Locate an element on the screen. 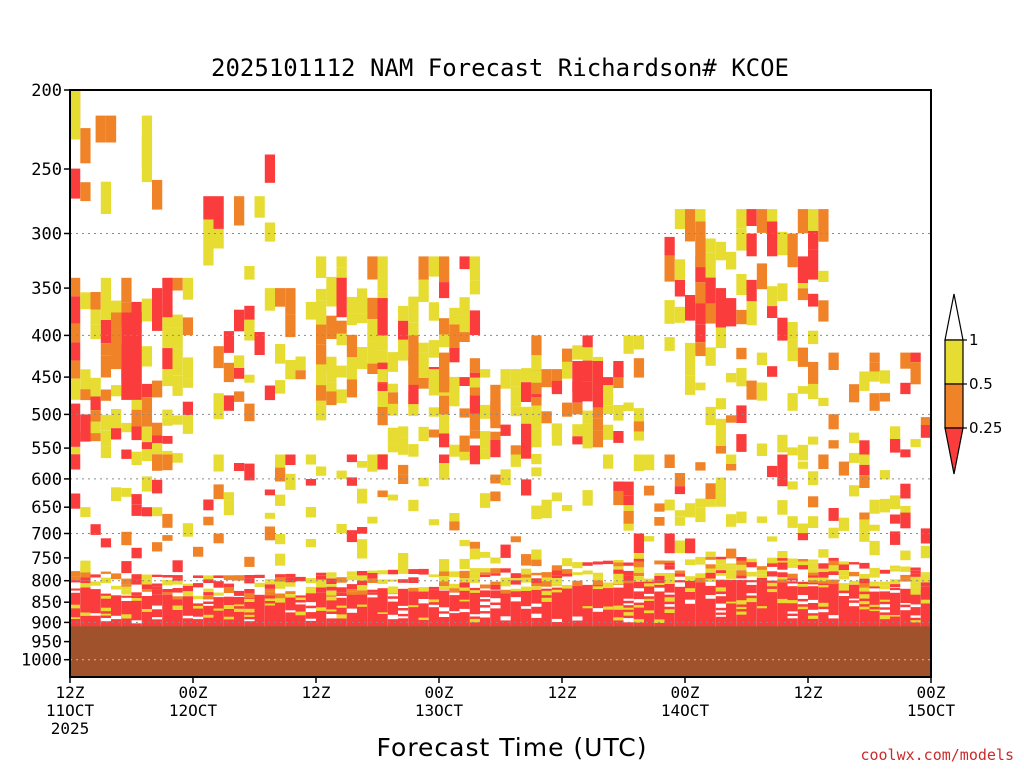 This screenshot has width=1024, height=773. y-tick-label: 800 is located at coordinates (46, 582).